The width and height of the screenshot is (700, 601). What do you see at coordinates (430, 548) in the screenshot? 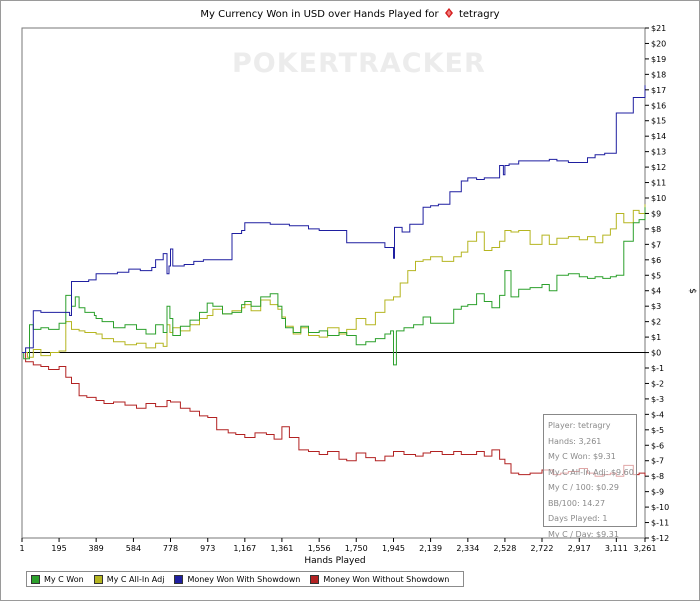
I see `x-tick-label: 2,139` at bounding box center [430, 548].